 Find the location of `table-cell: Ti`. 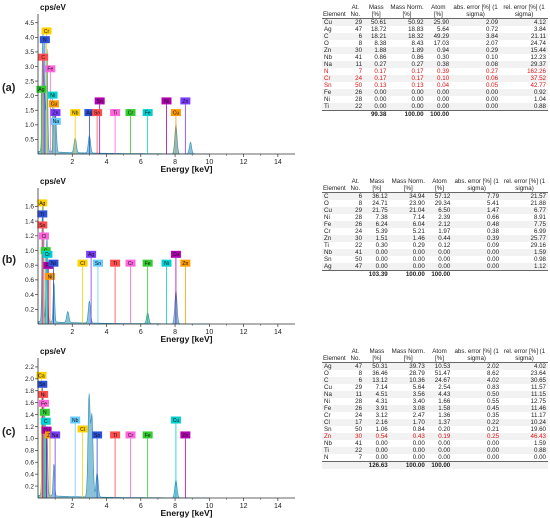

table-cell: Ti is located at coordinates (326, 245).